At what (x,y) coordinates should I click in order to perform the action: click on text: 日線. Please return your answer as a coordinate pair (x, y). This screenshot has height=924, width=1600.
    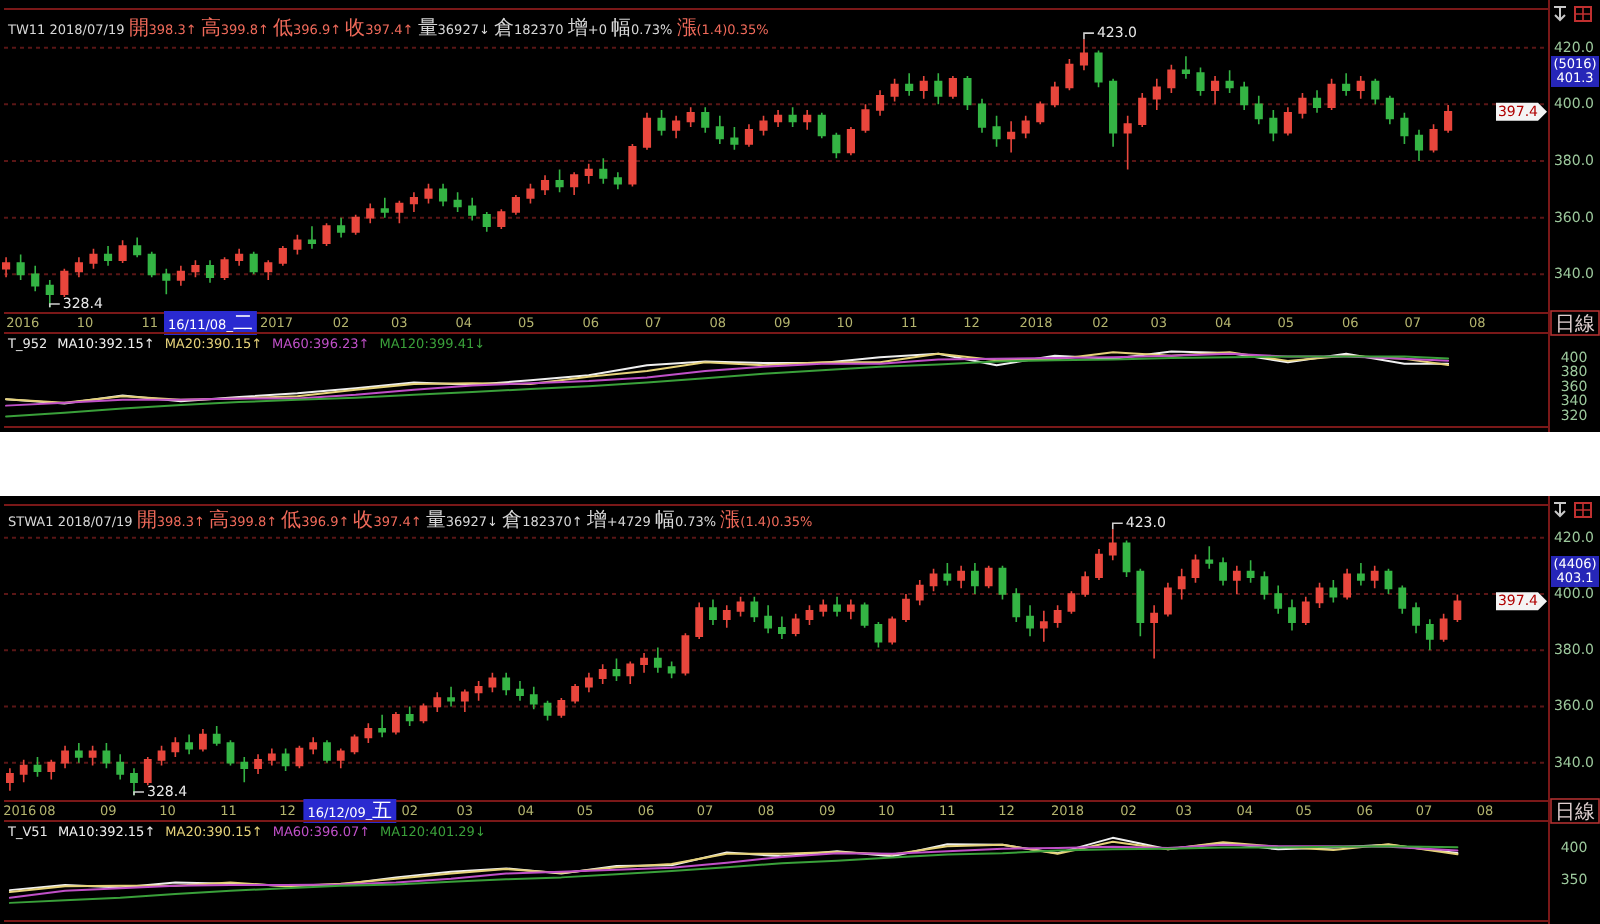
    Looking at the image, I should click on (1575, 813).